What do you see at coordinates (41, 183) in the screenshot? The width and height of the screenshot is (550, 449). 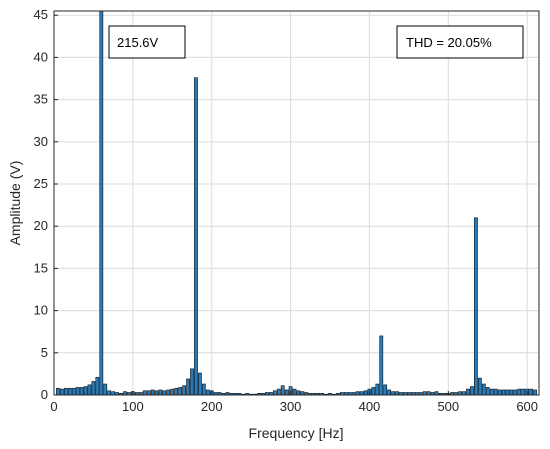 I see `y-tick-label: 25` at bounding box center [41, 183].